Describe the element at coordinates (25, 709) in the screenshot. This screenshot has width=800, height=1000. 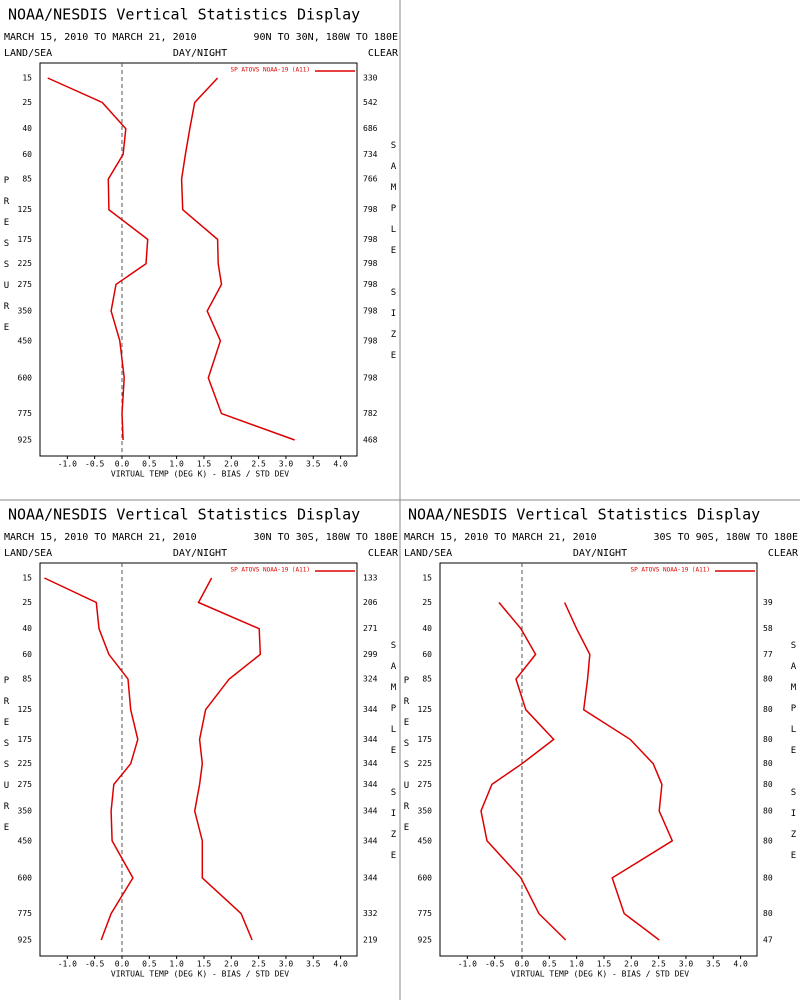
I see `y-tick-label: 125` at that location.